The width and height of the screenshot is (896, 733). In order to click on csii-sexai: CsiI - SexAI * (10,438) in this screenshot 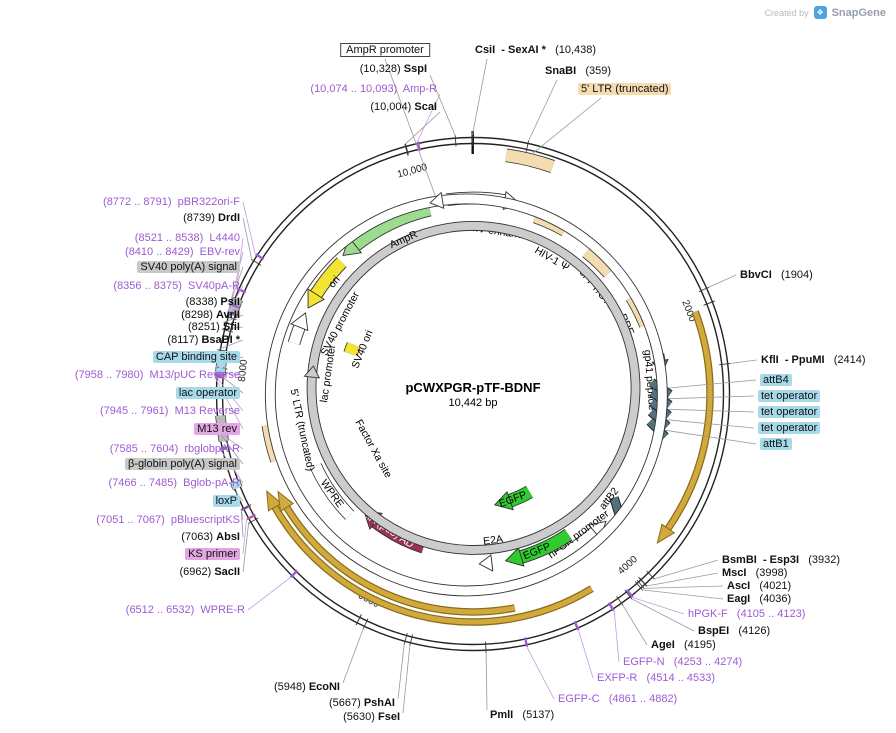, I will do `click(535, 50)`.